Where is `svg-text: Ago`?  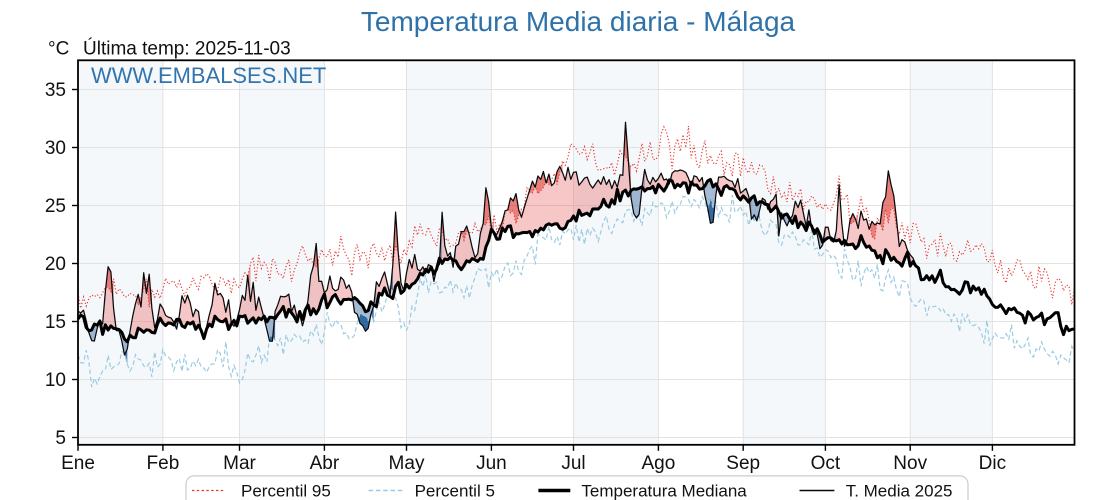
svg-text: Ago is located at coordinates (658, 463).